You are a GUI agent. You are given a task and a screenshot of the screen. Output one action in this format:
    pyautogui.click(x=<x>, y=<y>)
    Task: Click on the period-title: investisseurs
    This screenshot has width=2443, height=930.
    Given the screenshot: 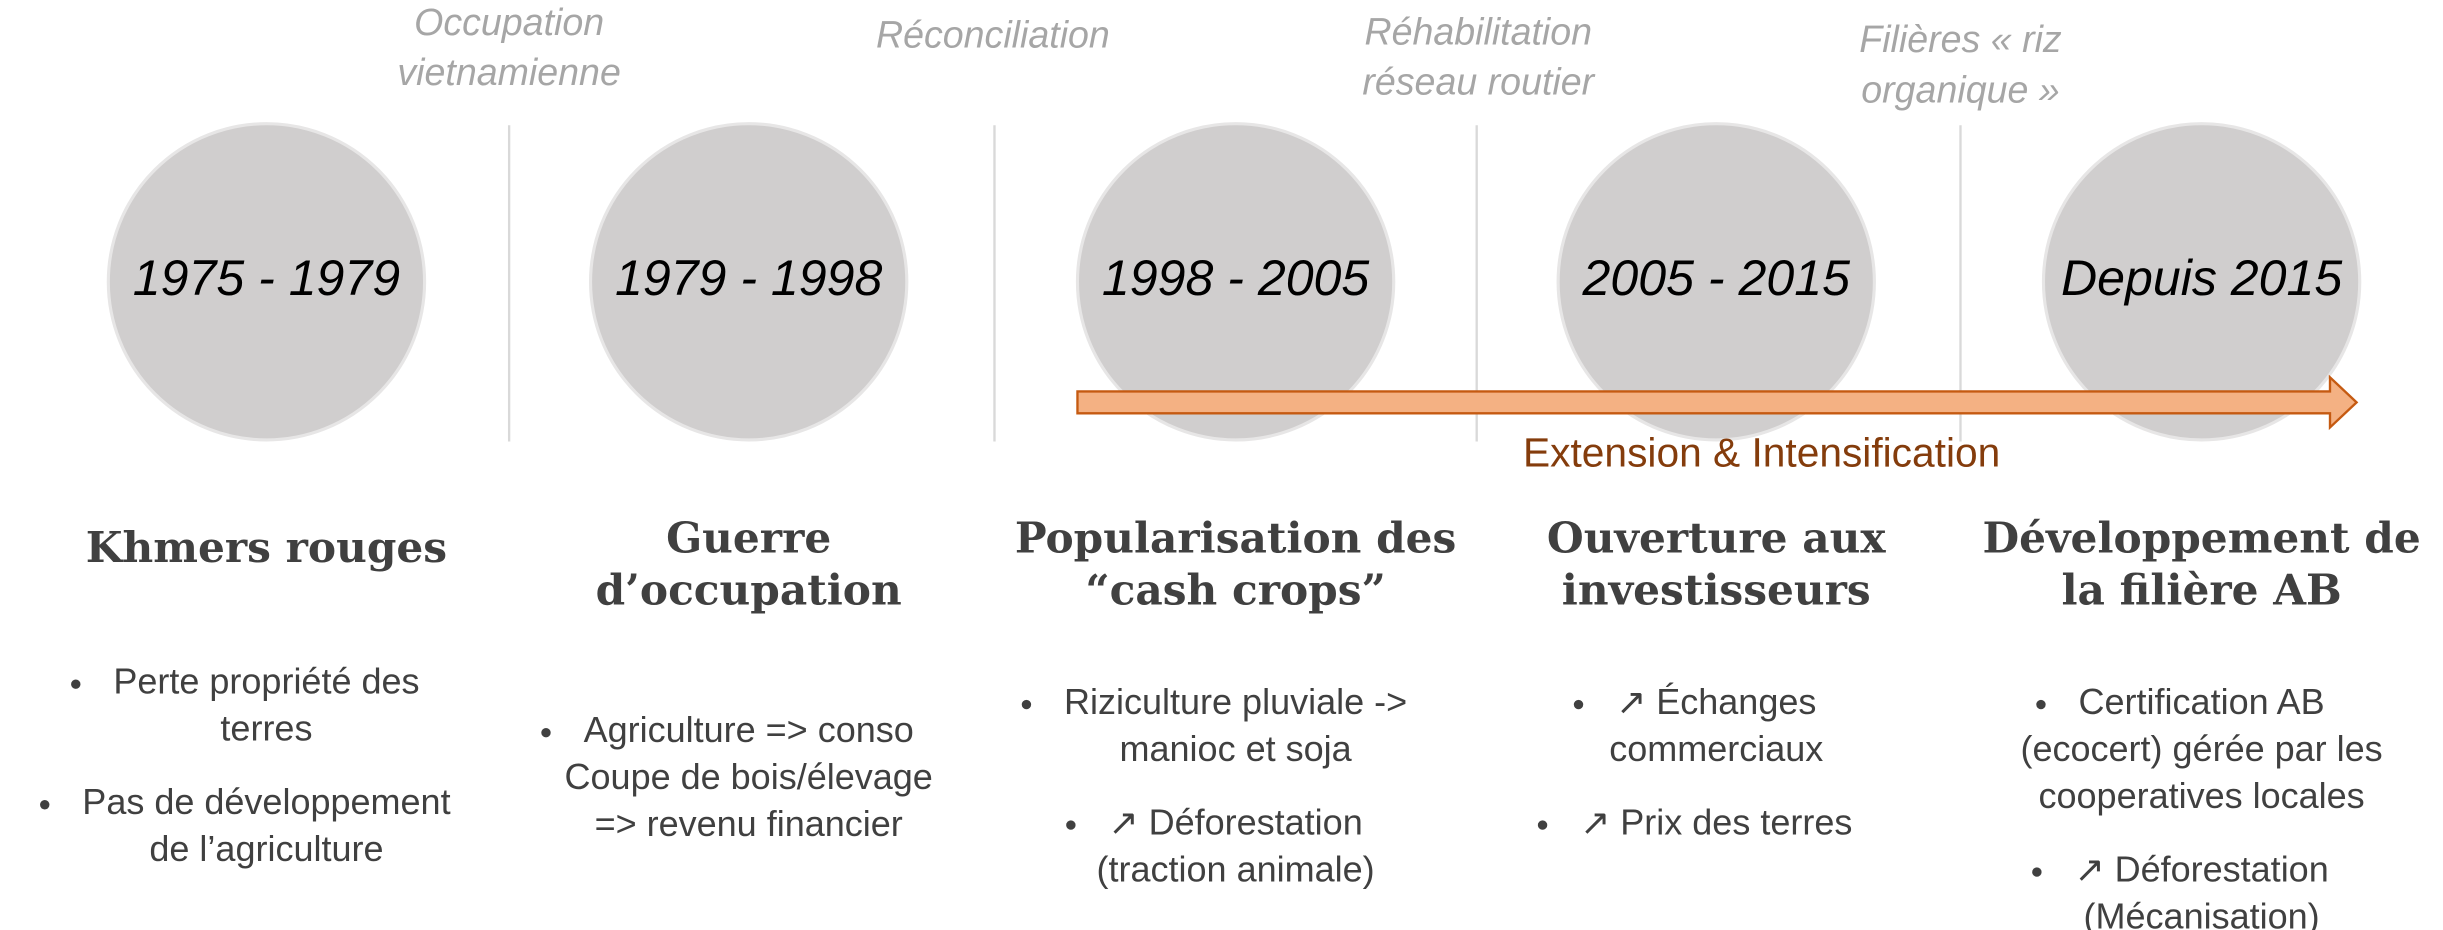 What is the action you would take?
    pyautogui.click(x=1716, y=589)
    